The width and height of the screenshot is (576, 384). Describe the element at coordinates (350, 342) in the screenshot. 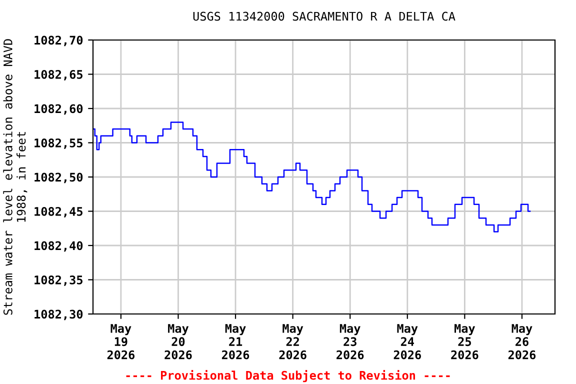

I see `x-tick-label: May 23 2026` at that location.